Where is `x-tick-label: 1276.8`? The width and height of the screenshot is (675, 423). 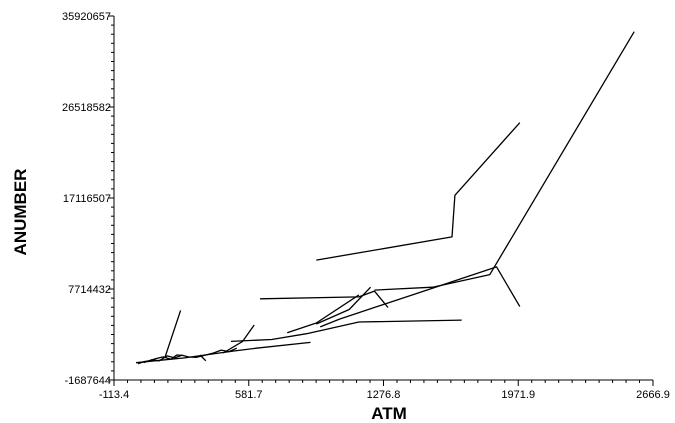 x-tick-label: 1276.8 is located at coordinates (384, 395).